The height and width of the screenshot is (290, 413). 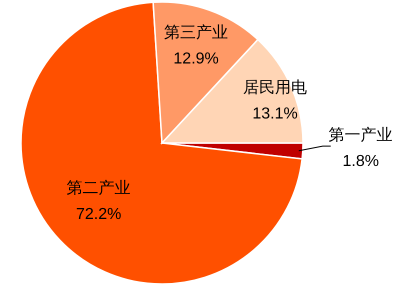 What do you see at coordinates (275, 87) in the screenshot?
I see `slice-label: 居民用电` at bounding box center [275, 87].